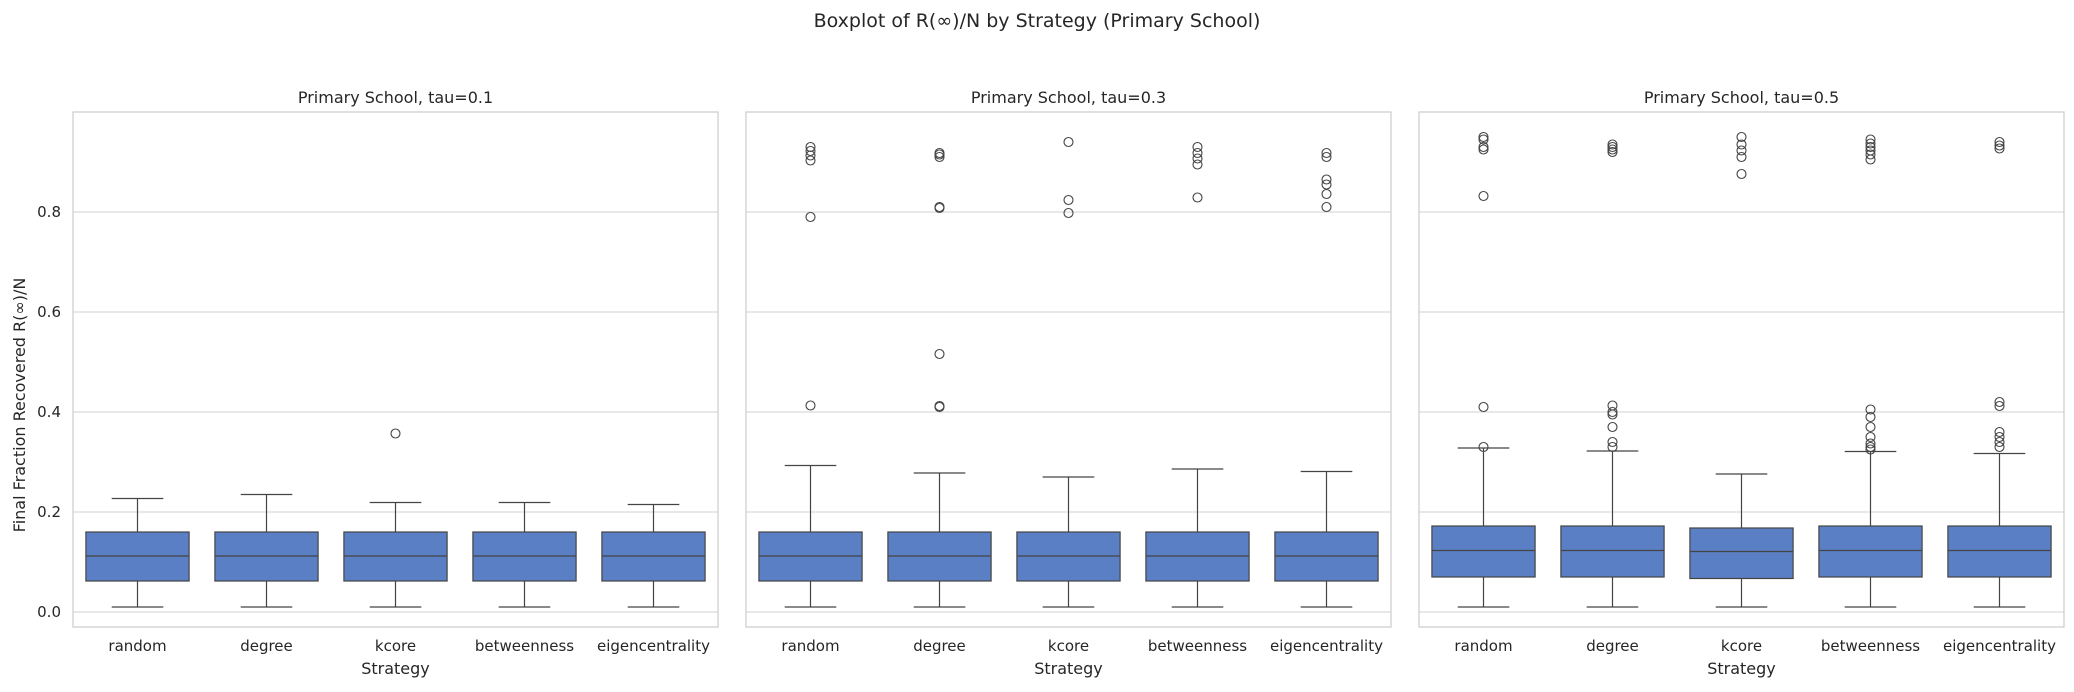 This screenshot has width=2074, height=692. What do you see at coordinates (1870, 551) in the screenshot?
I see `box-betweenness` at bounding box center [1870, 551].